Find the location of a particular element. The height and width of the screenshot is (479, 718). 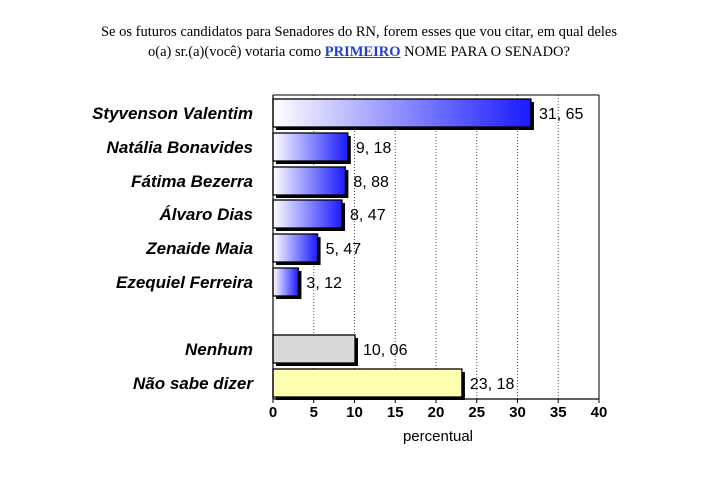

question-line-2-end: NOME PARA O SENADO? is located at coordinates (485, 52).